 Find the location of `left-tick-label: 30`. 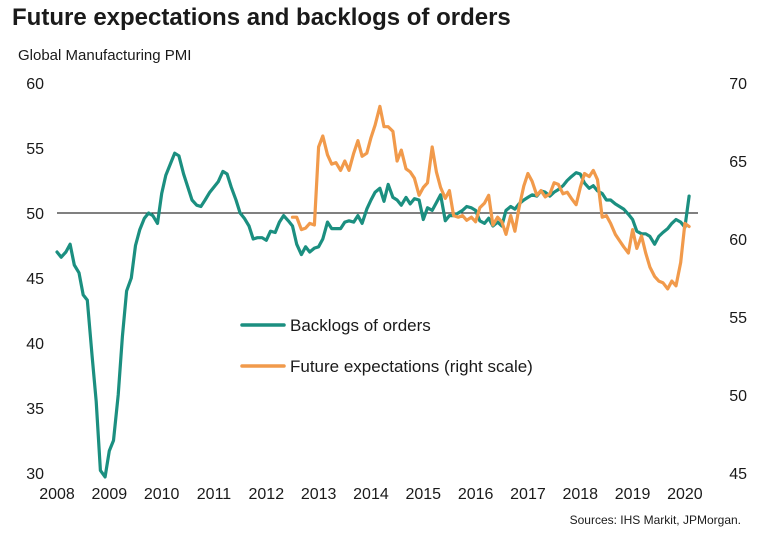

left-tick-label: 30 is located at coordinates (35, 474).